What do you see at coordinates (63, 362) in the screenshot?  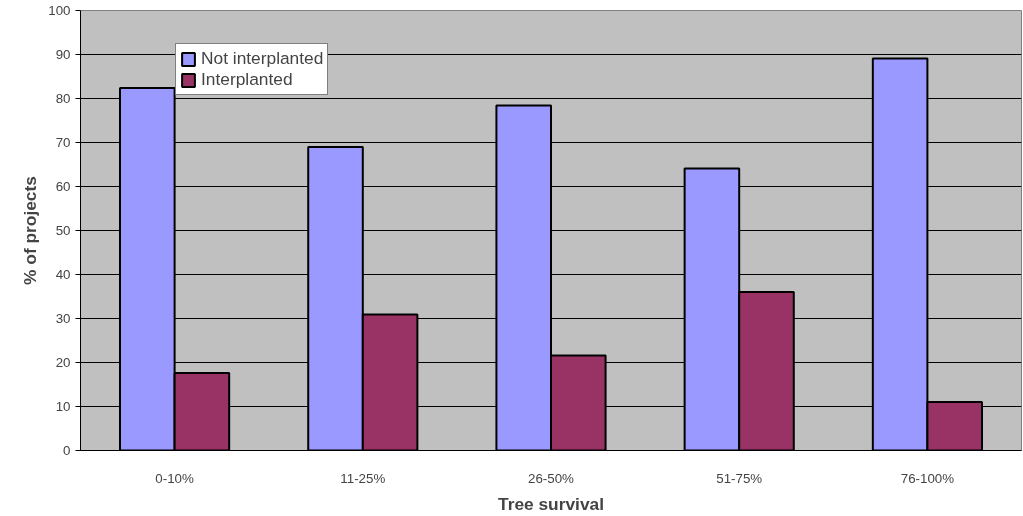 I see `y-tick-label: 20` at bounding box center [63, 362].